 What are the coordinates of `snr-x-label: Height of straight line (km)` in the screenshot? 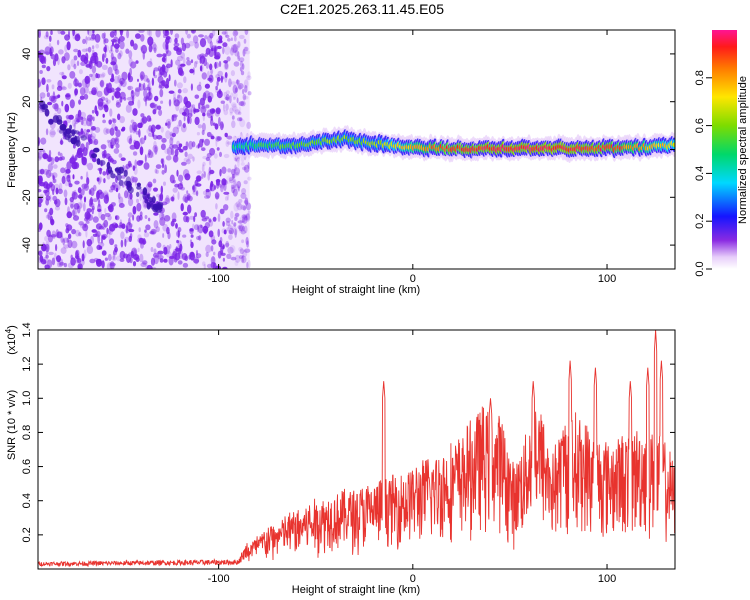 It's located at (356, 590).